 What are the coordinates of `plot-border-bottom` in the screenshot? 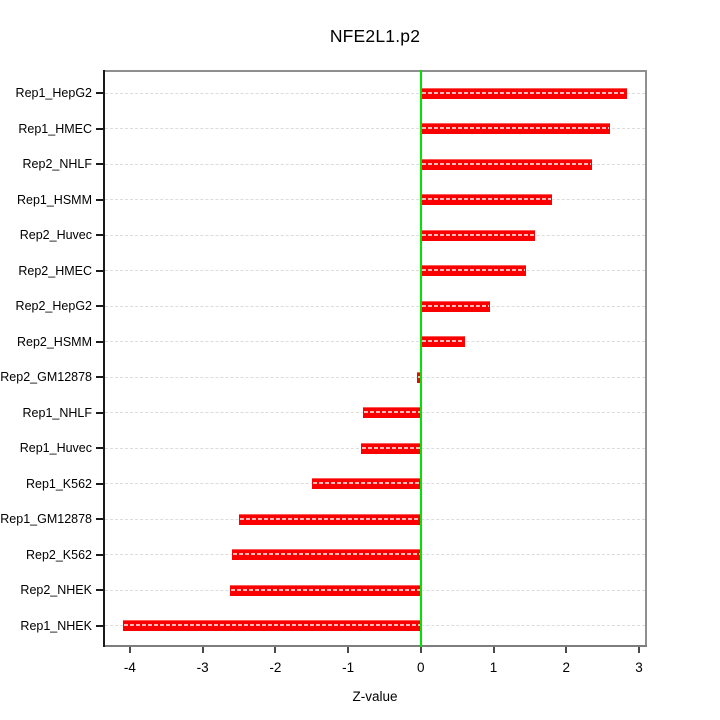 It's located at (375, 646).